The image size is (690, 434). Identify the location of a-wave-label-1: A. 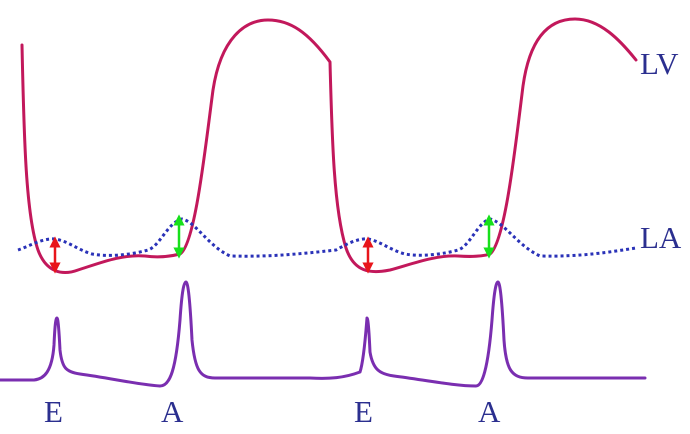
(172, 411).